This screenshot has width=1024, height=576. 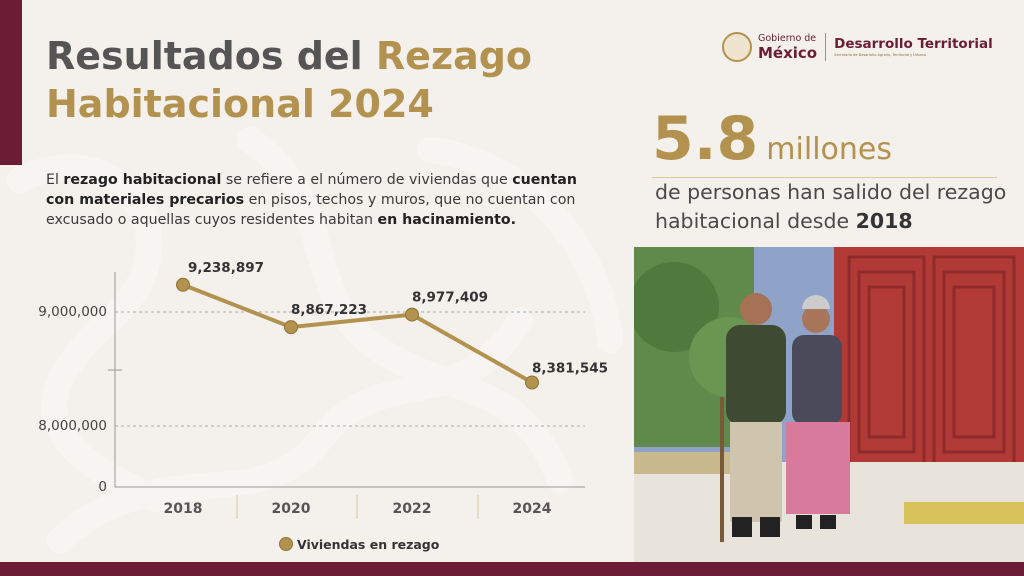 What do you see at coordinates (55, 180) in the screenshot?
I see `desc-text-1: El` at bounding box center [55, 180].